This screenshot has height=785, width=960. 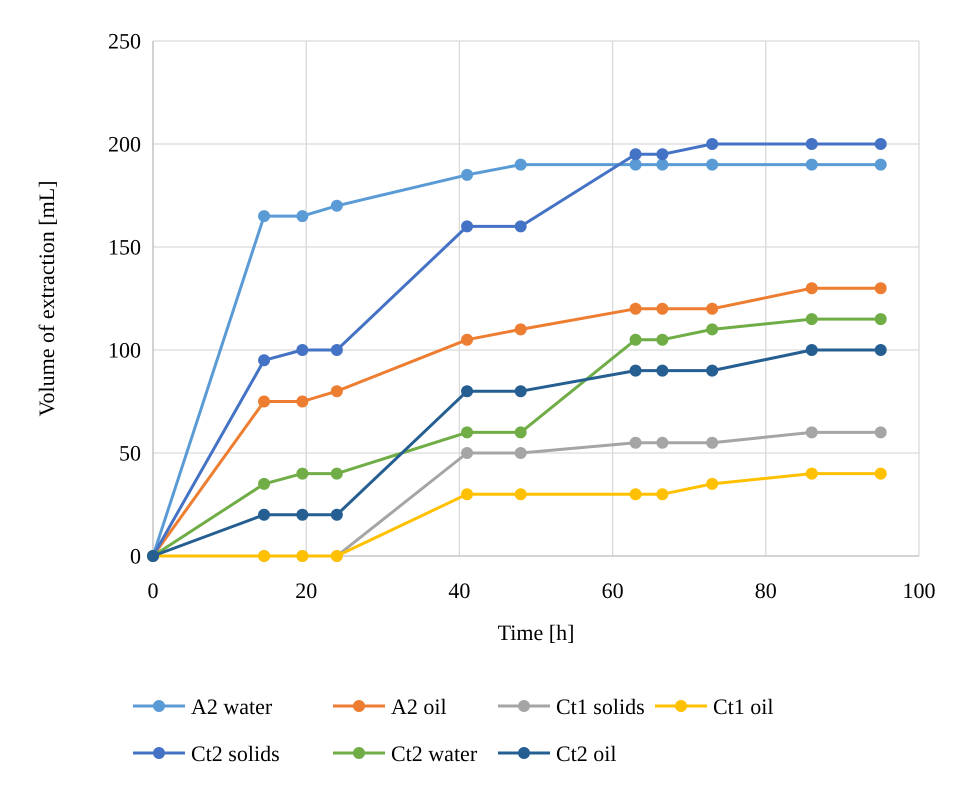 I want to click on y-tick-label: 50, so click(x=130, y=453).